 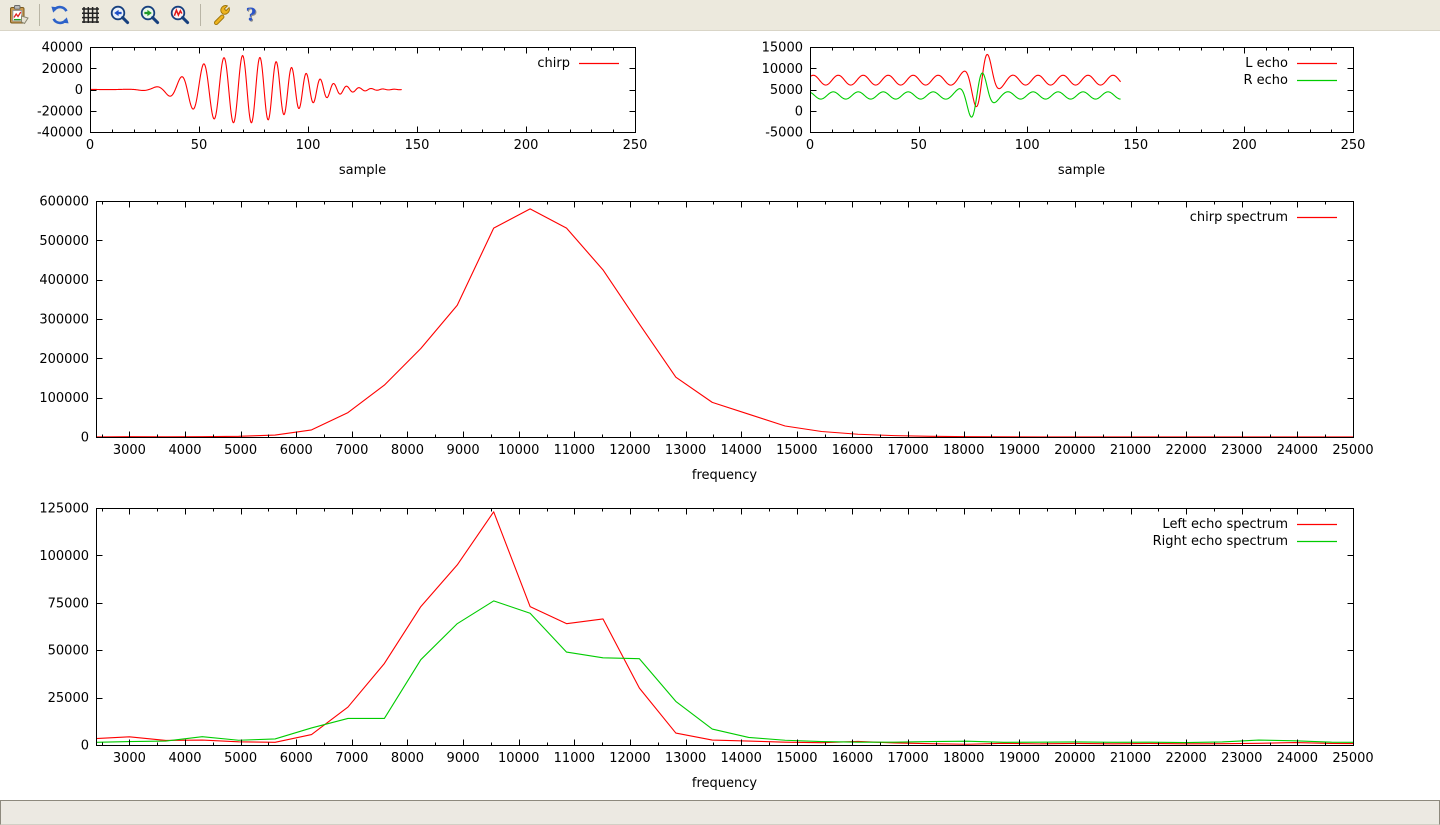 I want to click on zoom-previous-icon, so click(x=120, y=15).